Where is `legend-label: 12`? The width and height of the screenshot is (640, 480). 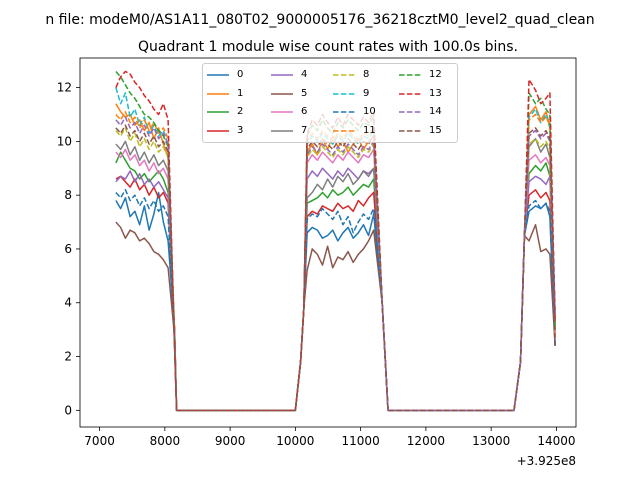
legend-label: 12 is located at coordinates (435, 74).